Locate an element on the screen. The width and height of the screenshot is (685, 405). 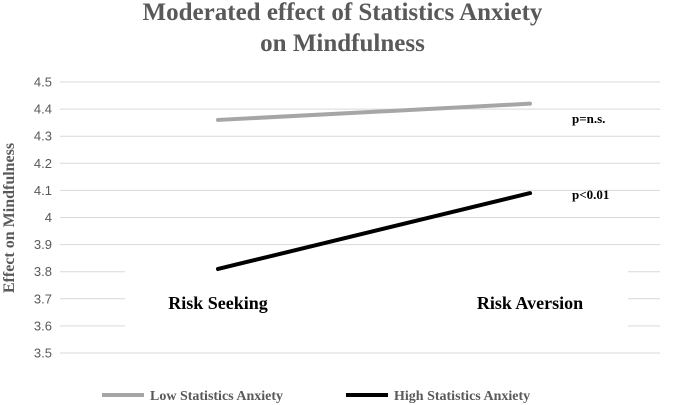
y-tick-label: 4.1 is located at coordinates (43, 190).